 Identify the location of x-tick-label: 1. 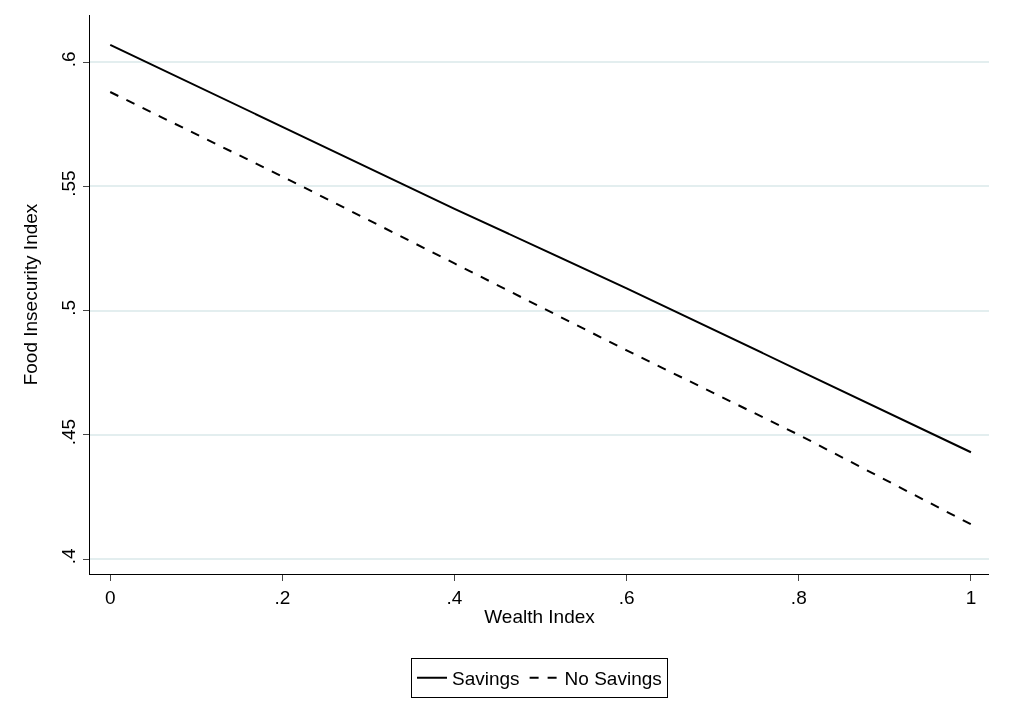
(971, 597).